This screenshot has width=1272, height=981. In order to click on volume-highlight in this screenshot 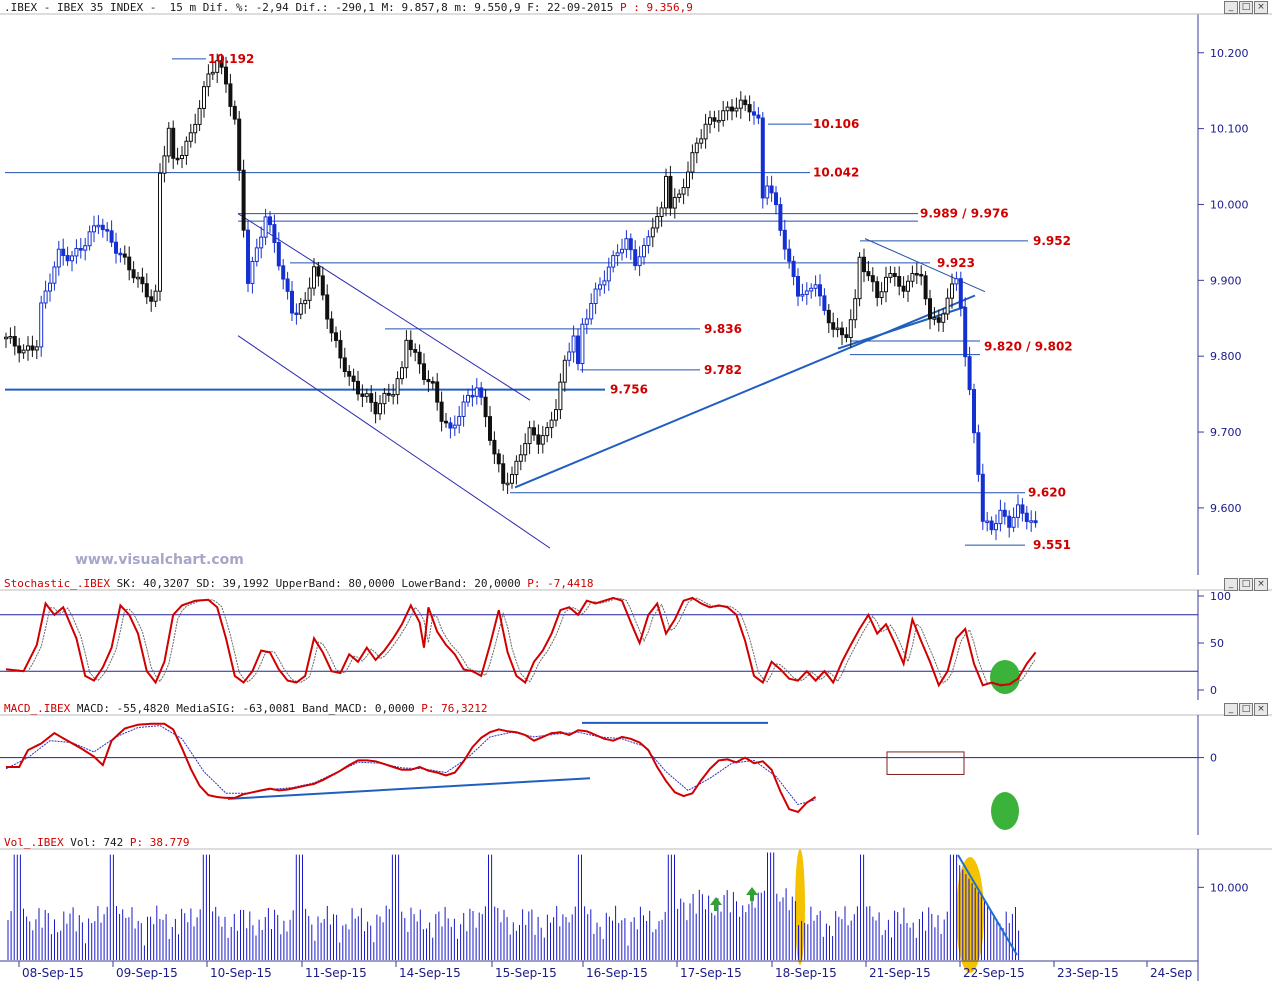, I will do `click(800, 907)`.